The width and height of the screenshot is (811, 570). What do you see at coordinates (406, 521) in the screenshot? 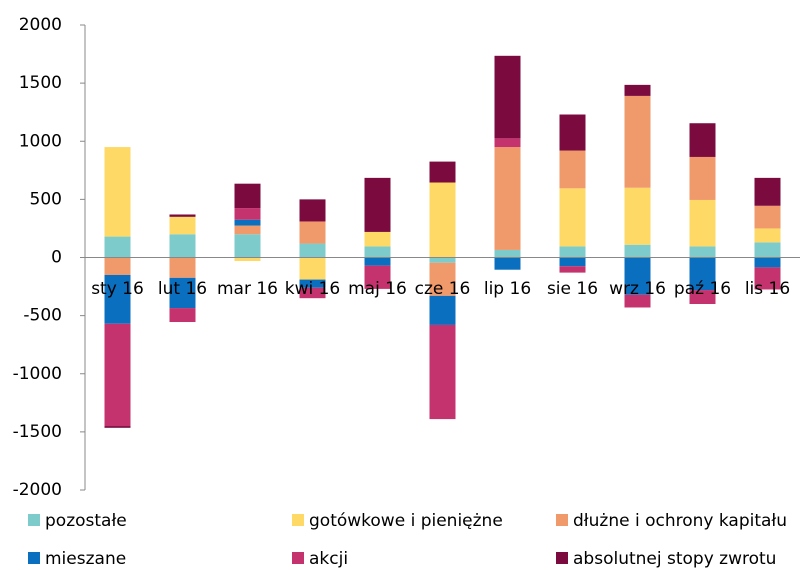
I see `legend-label: gotówkowe i pieniężne` at bounding box center [406, 521].